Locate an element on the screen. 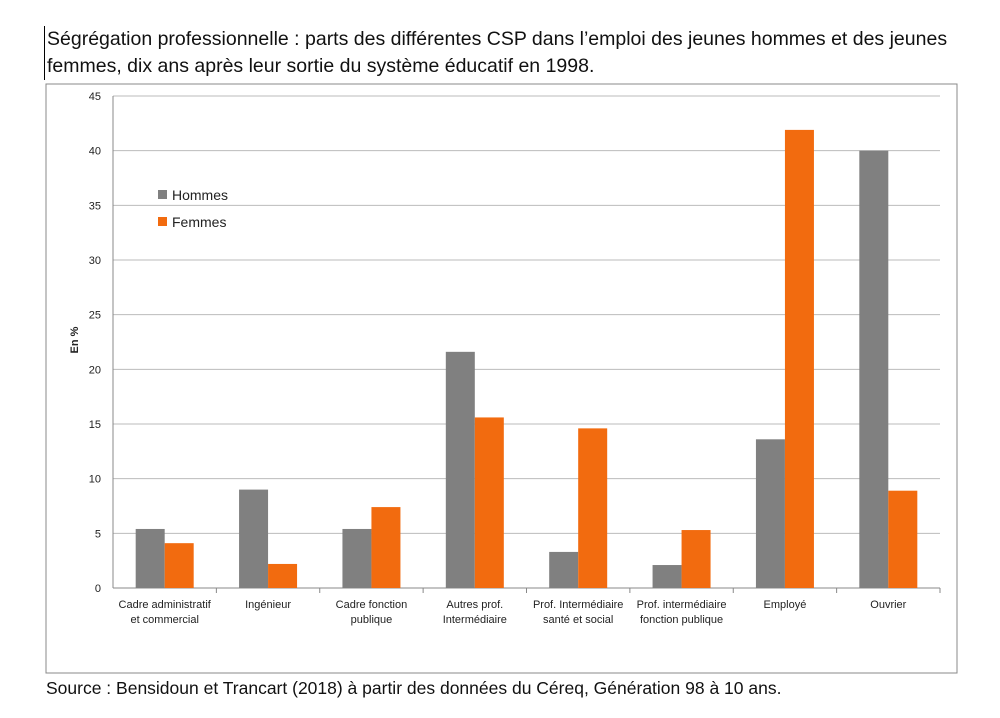  legend-label: Hommes is located at coordinates (200, 195).